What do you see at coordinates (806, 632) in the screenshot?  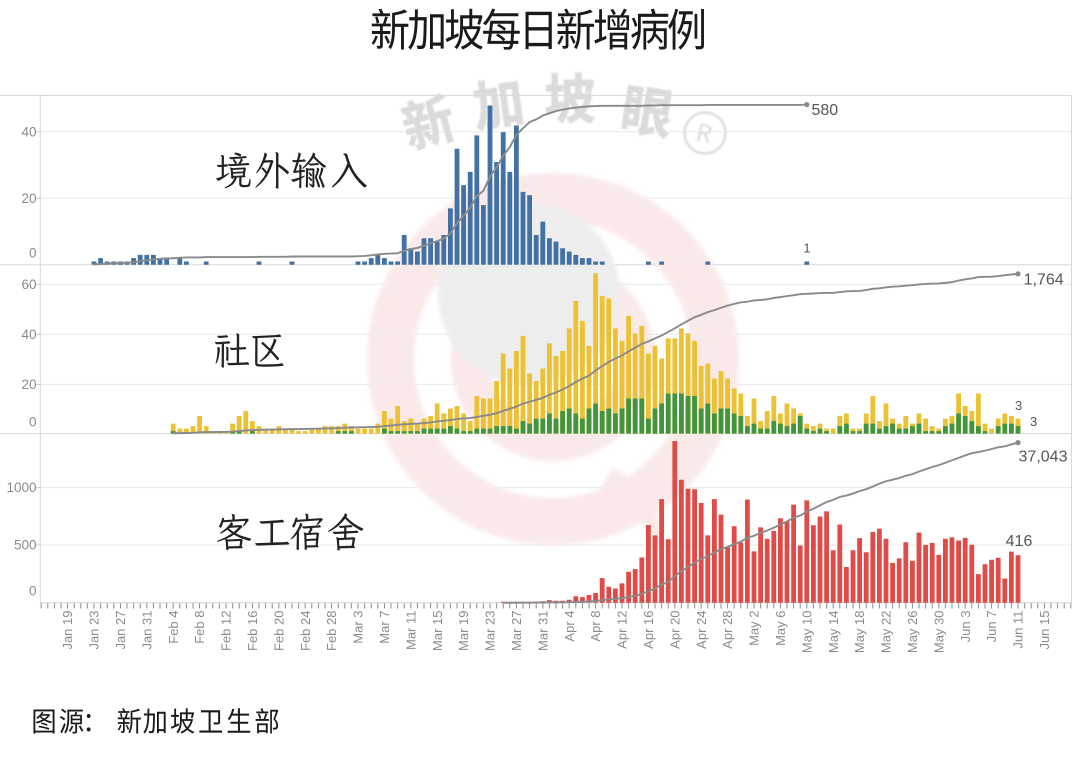 I see `svg-text: May 10` at bounding box center [806, 632].